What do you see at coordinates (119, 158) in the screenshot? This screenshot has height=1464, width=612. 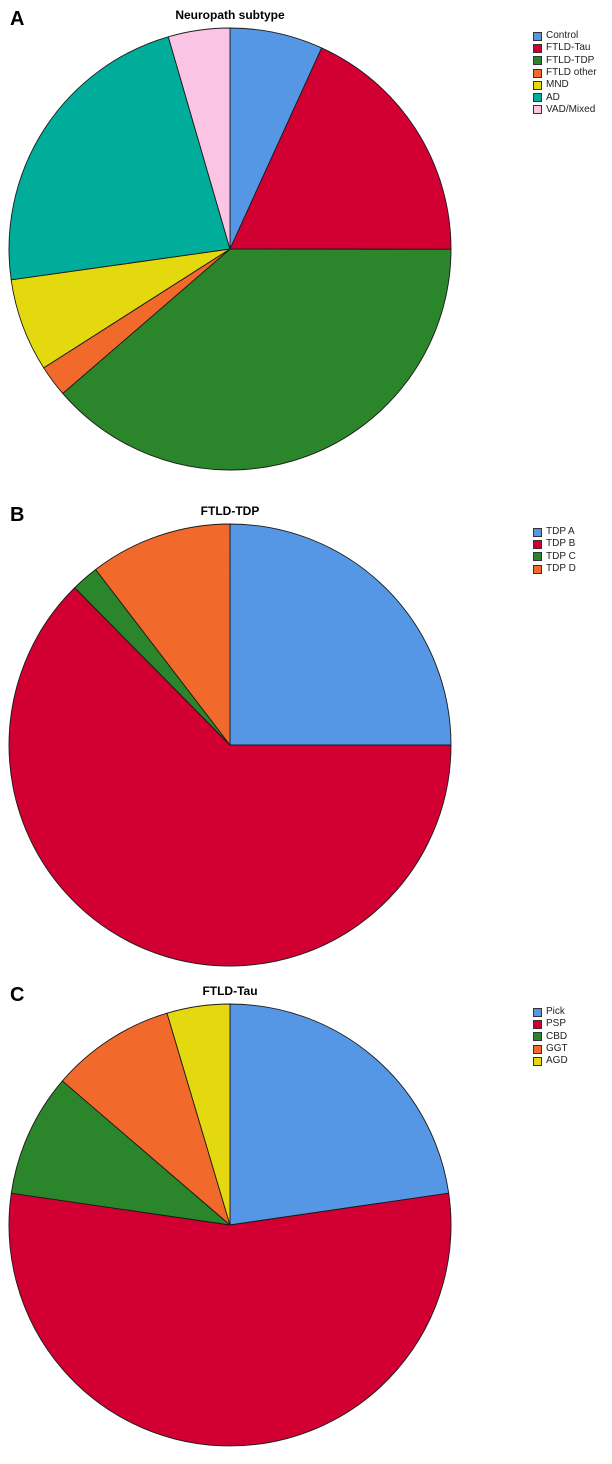 I see `pie-slice-ad` at bounding box center [119, 158].